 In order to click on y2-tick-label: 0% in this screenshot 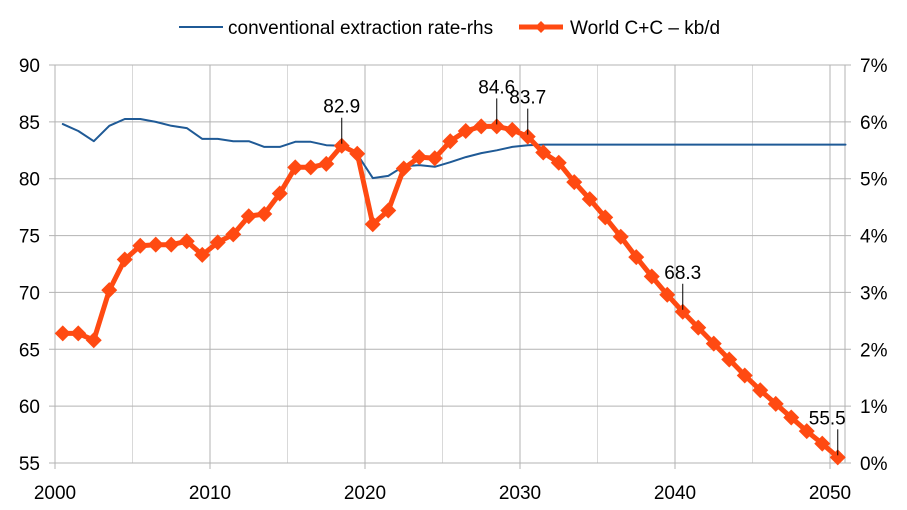, I will do `click(874, 464)`.